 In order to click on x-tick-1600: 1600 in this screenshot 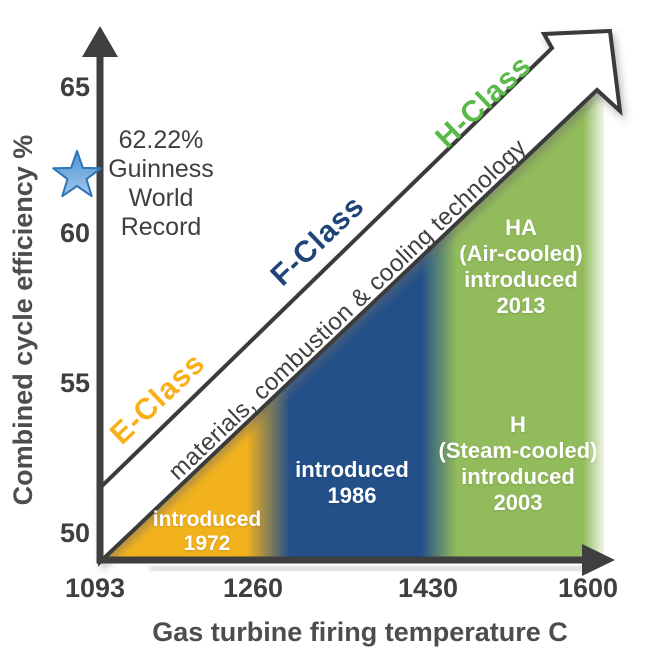, I will do `click(588, 588)`.